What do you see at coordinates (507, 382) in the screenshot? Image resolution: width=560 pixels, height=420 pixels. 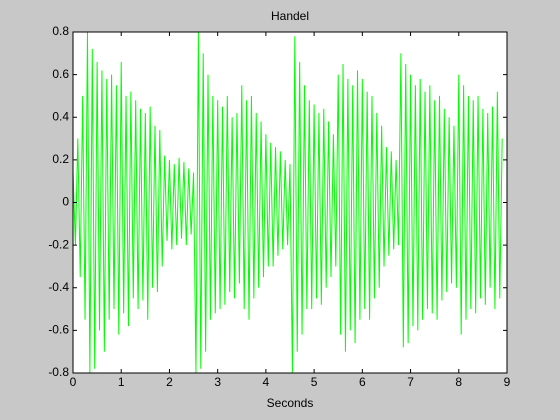 I see `x-tick-label: 9` at bounding box center [507, 382].